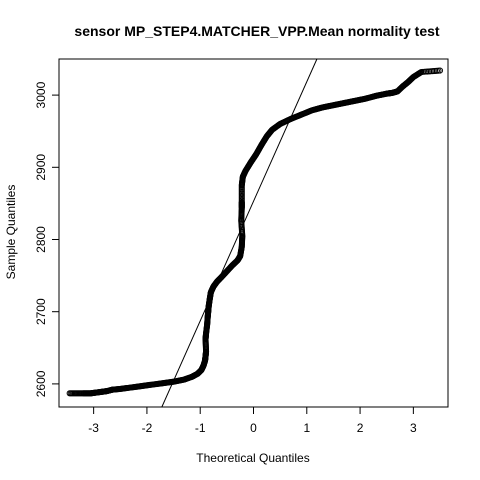 The height and width of the screenshot is (480, 480). Describe the element at coordinates (41, 94) in the screenshot. I see `y-tick-label: 3000` at that location.